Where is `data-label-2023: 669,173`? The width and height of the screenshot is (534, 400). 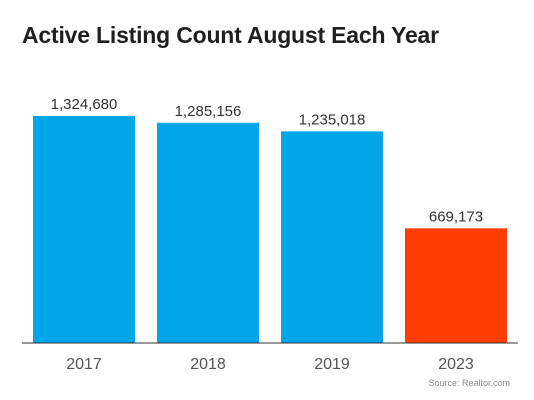
data-label-2023: 669,173 is located at coordinates (456, 216).